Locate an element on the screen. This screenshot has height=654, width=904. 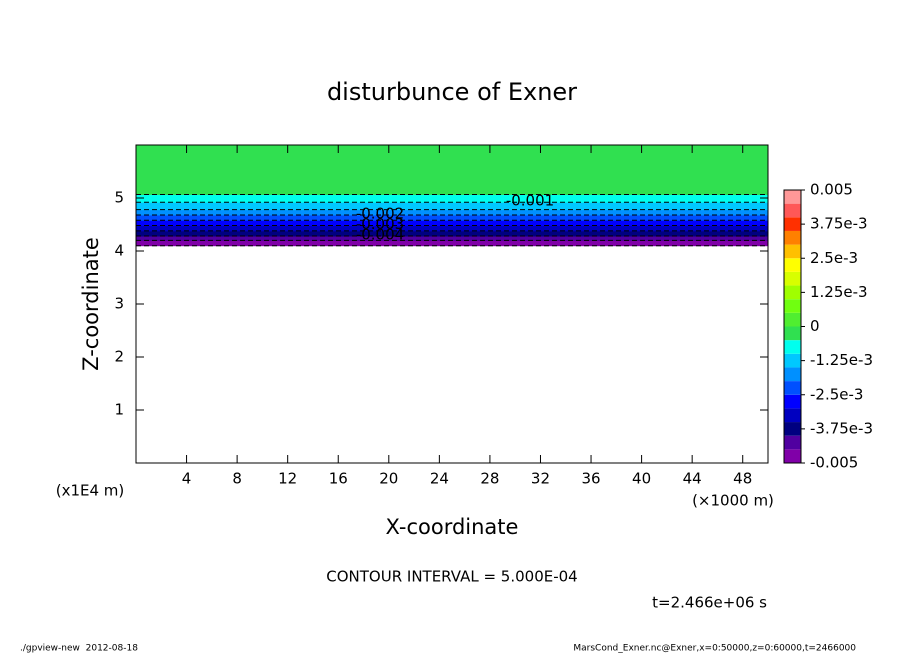
x-tick-label: 44 is located at coordinates (692, 479).